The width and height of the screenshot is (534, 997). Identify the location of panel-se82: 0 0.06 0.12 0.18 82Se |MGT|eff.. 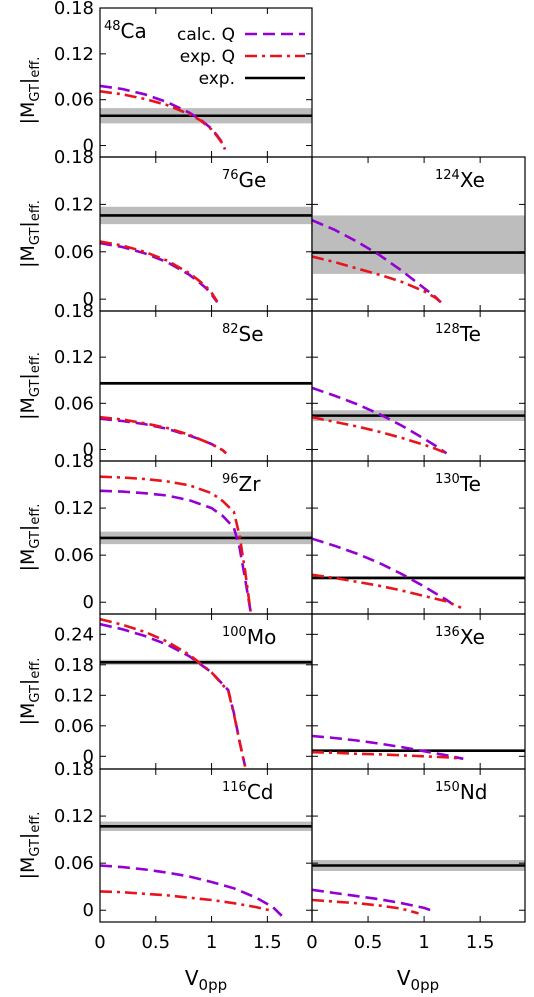
(165, 381).